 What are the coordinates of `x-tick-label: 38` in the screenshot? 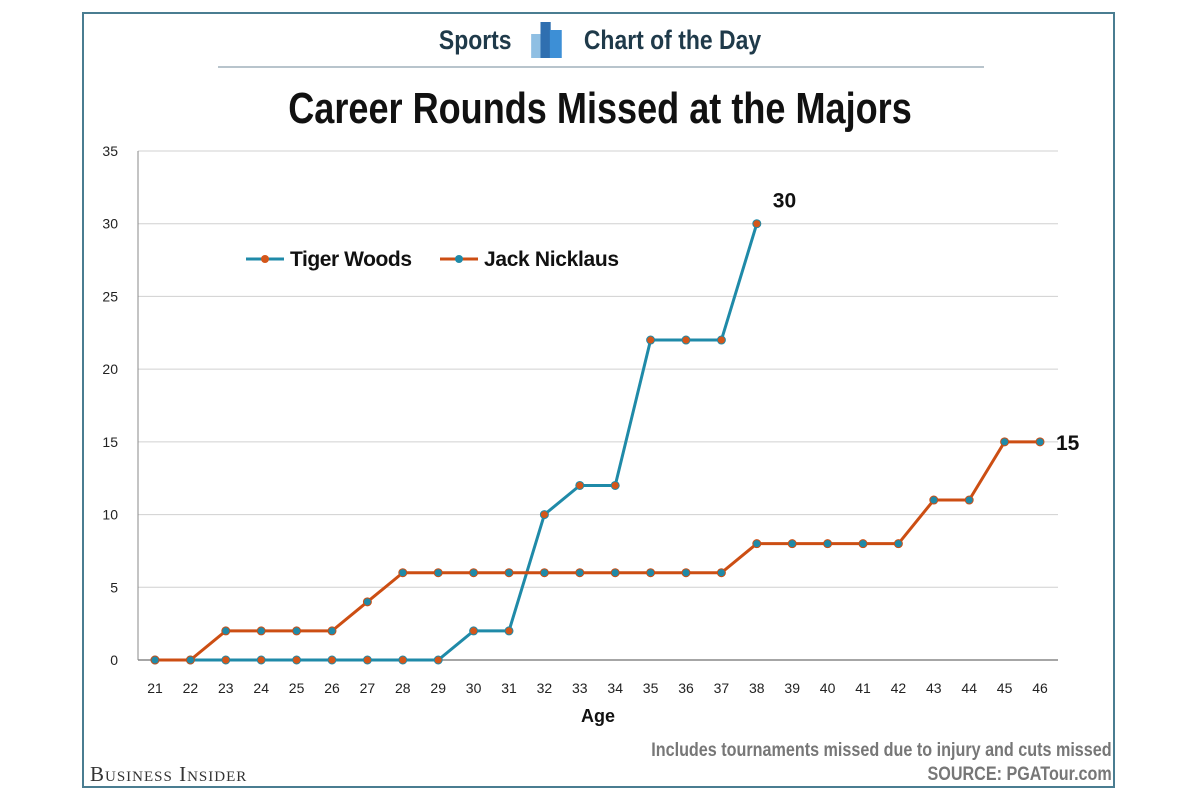 It's located at (757, 688).